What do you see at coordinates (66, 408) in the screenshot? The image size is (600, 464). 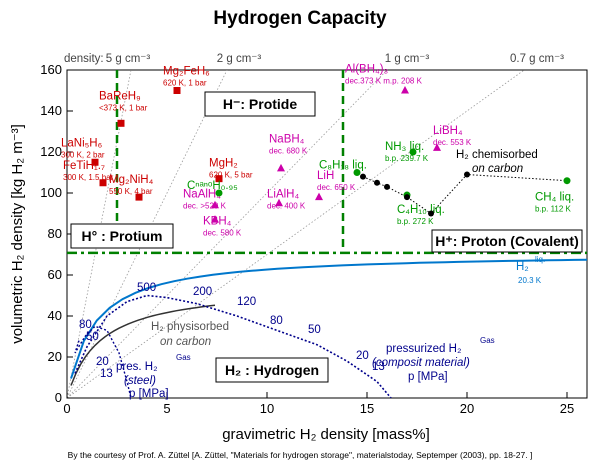 I see `x-tick-label: 0` at bounding box center [66, 408].